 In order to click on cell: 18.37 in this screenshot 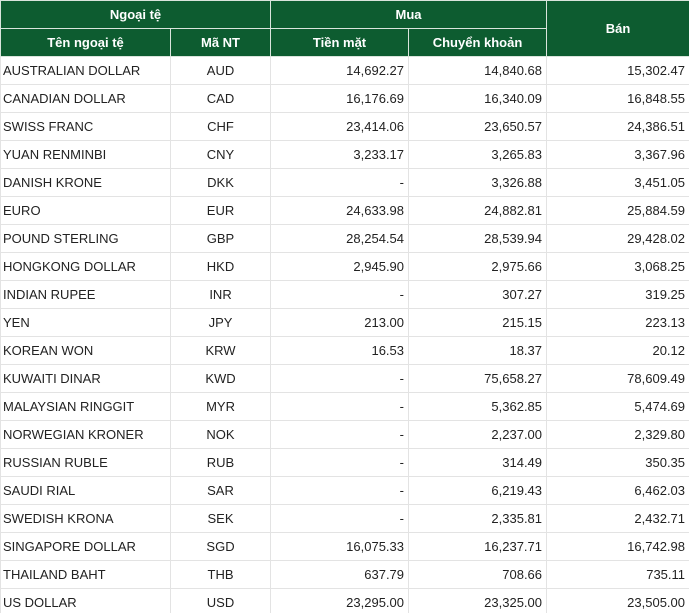, I will do `click(478, 350)`.